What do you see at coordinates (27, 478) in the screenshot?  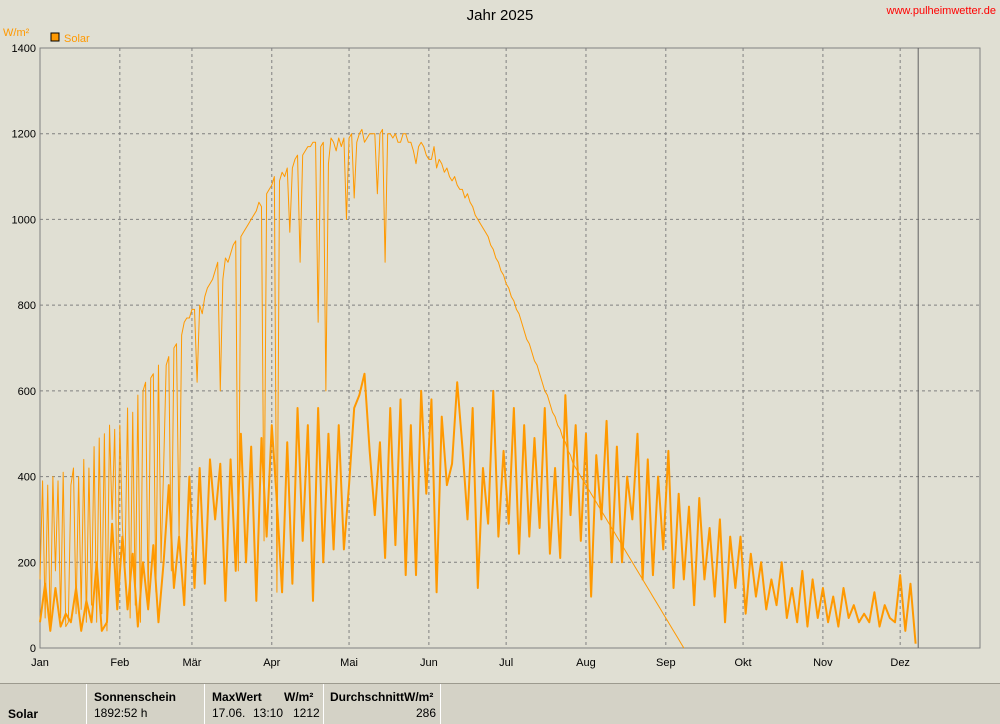 I see `y-tick-label: 400` at bounding box center [27, 478].